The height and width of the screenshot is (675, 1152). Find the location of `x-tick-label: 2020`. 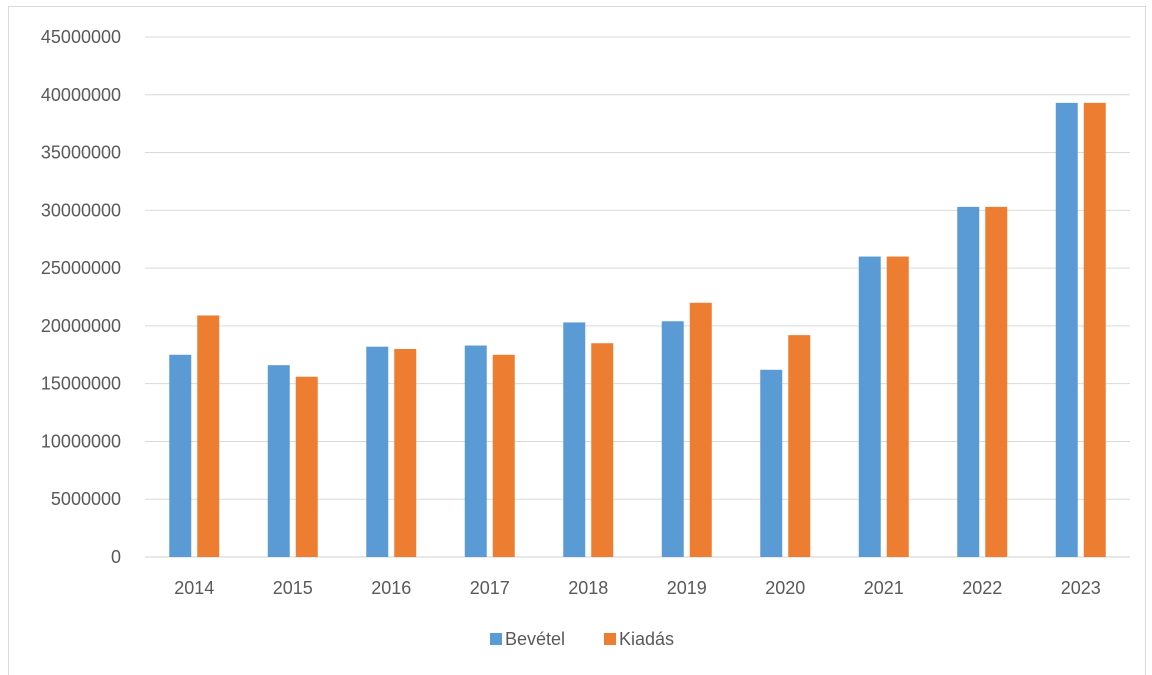

x-tick-label: 2020 is located at coordinates (785, 588).